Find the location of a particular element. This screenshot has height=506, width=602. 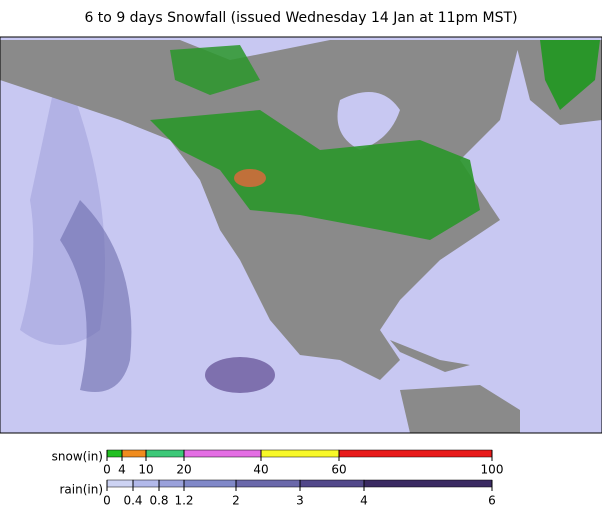

rain-cell is located at coordinates (240, 375).